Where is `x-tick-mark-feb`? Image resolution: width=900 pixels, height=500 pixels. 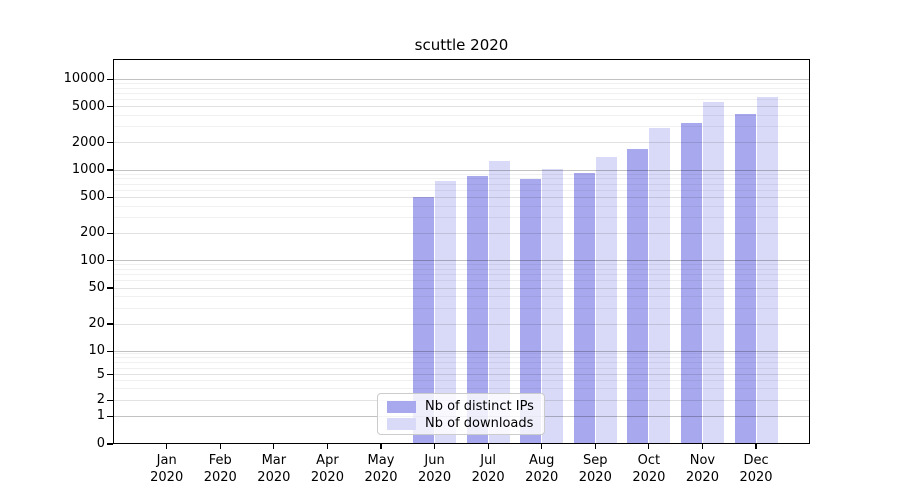 x-tick-mark-feb is located at coordinates (220, 446).